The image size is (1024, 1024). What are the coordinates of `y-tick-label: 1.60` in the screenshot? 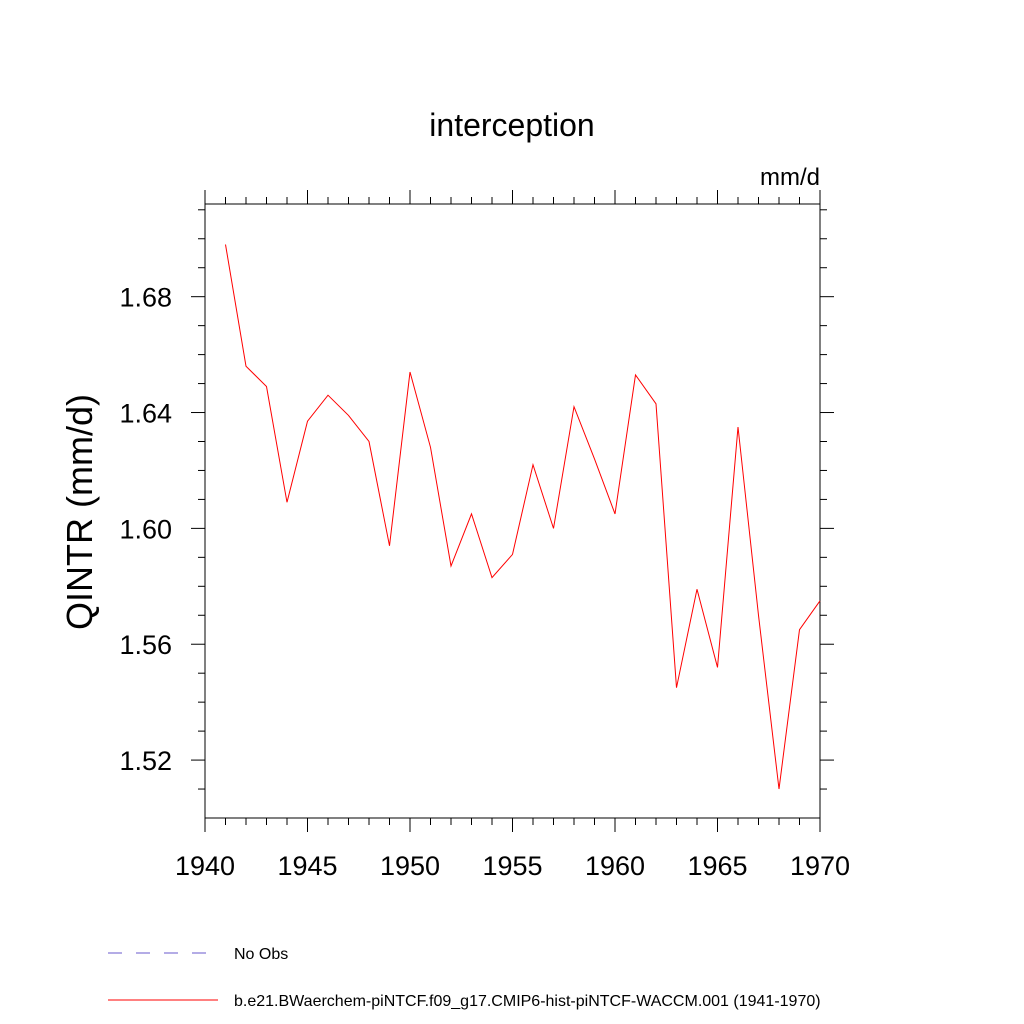 It's located at (145, 529).